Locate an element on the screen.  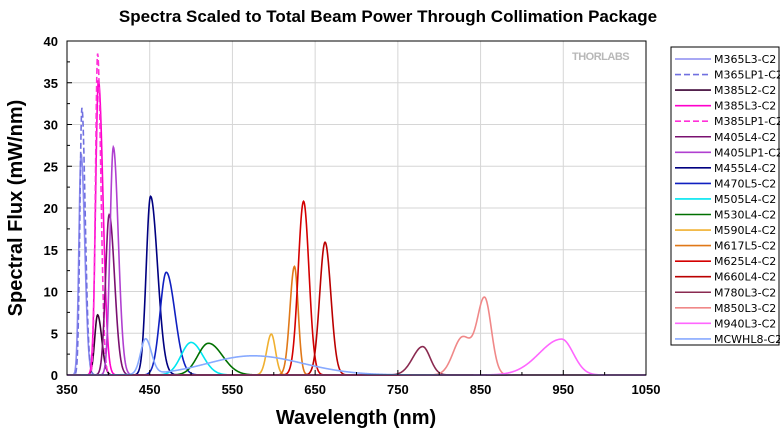
legend-entry-label: M530L4-C2 is located at coordinates (745, 215).